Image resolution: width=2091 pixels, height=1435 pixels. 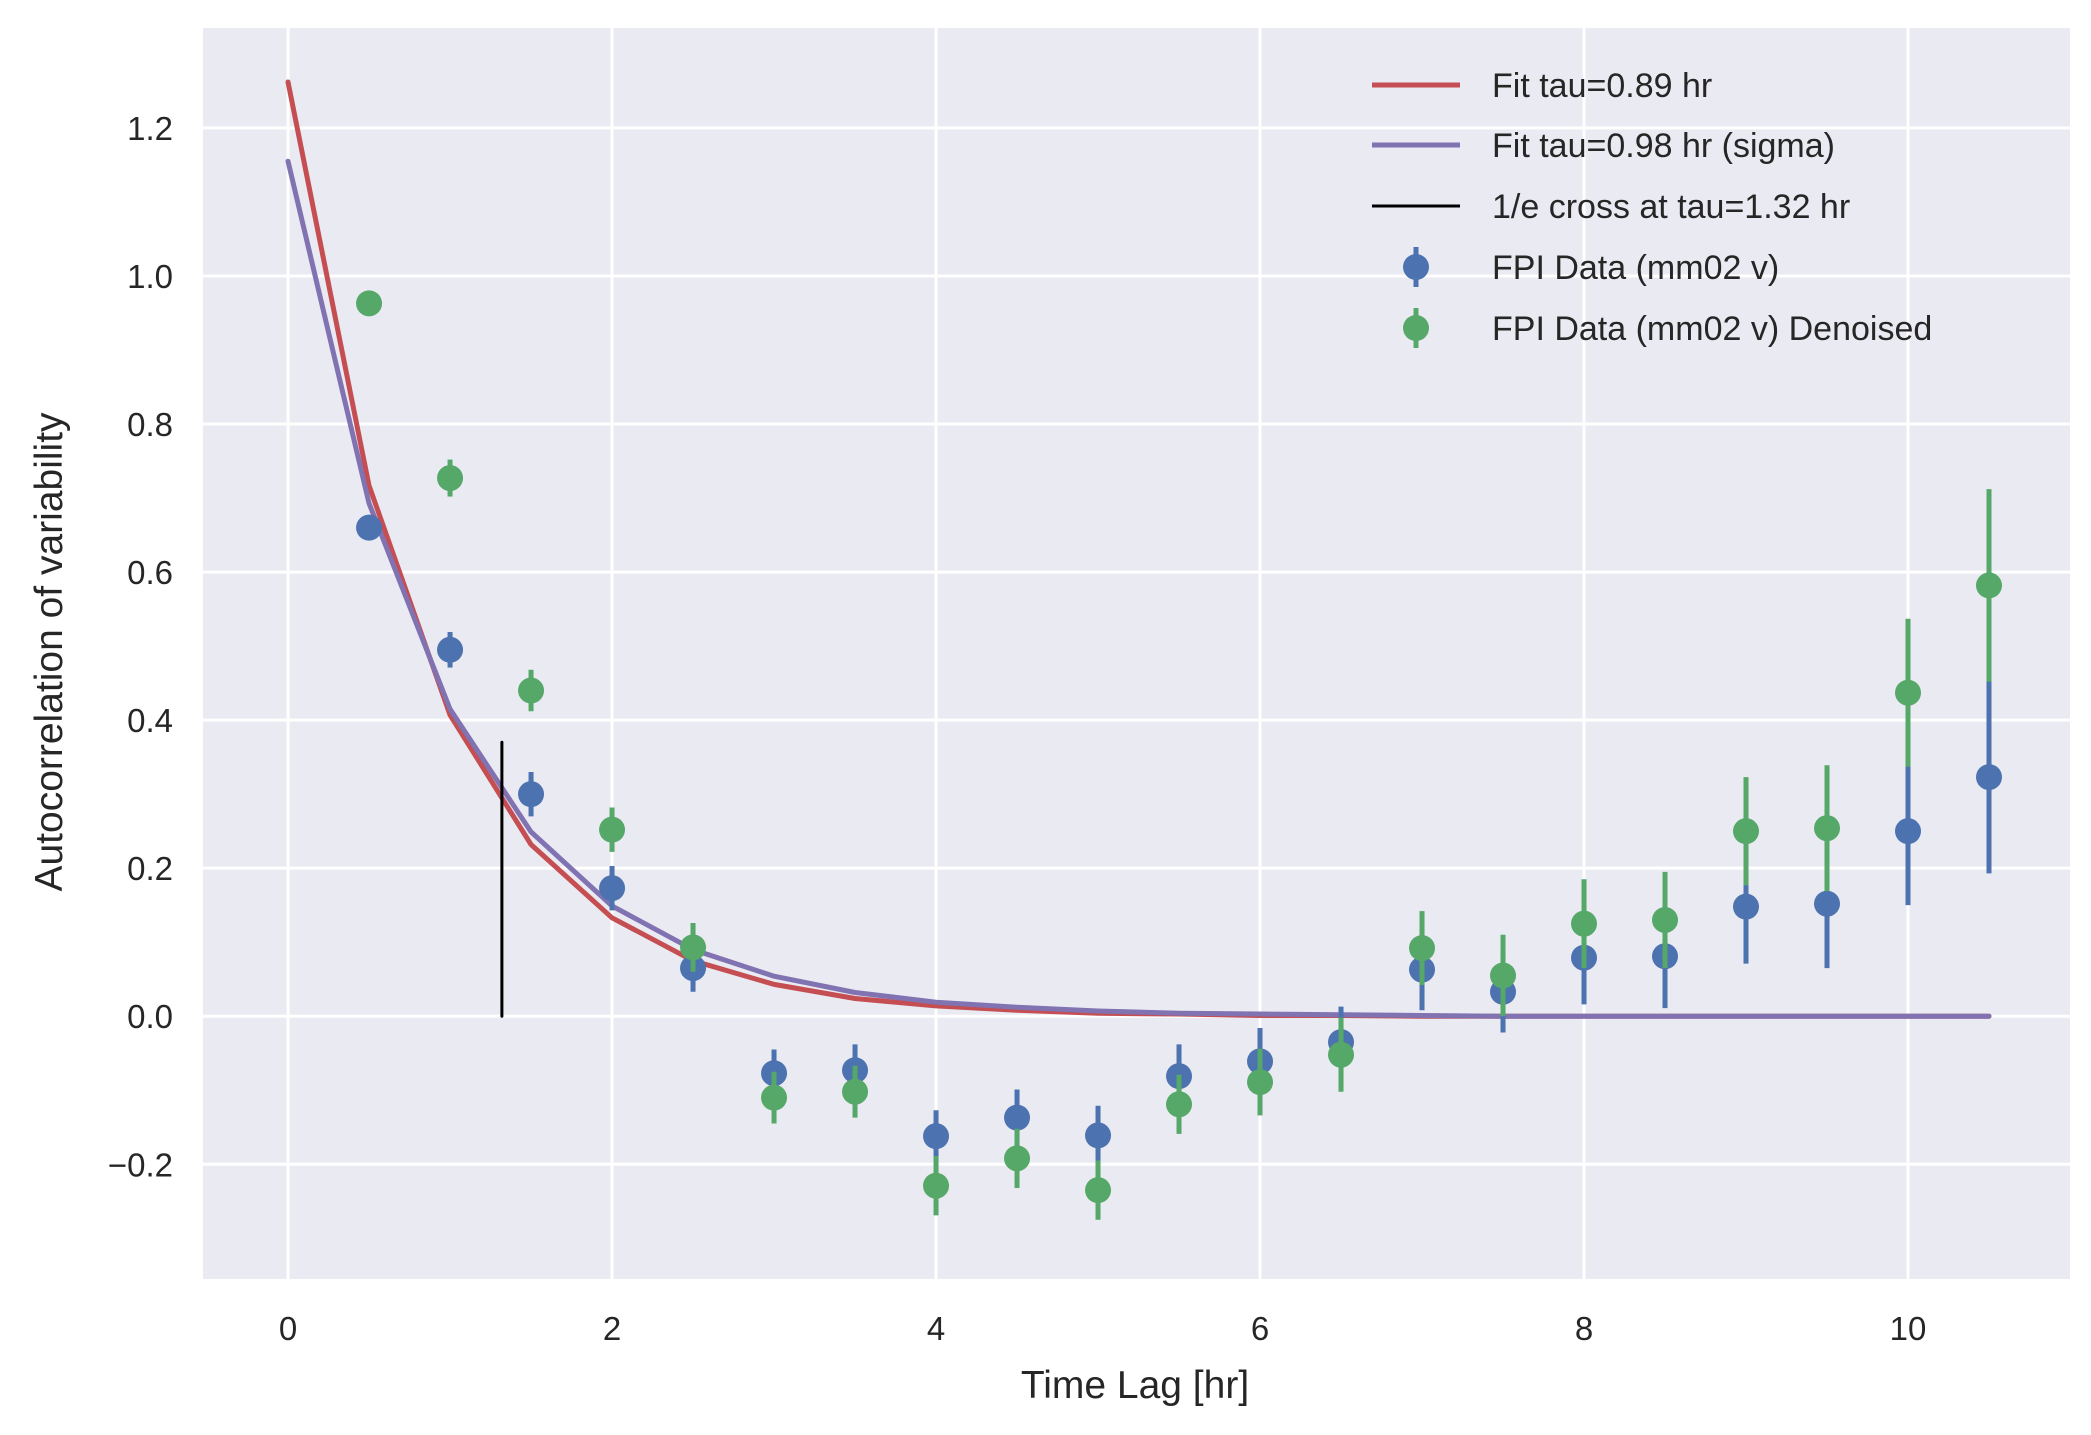 What do you see at coordinates (288, 1328) in the screenshot?
I see `x-tick-label: 0` at bounding box center [288, 1328].